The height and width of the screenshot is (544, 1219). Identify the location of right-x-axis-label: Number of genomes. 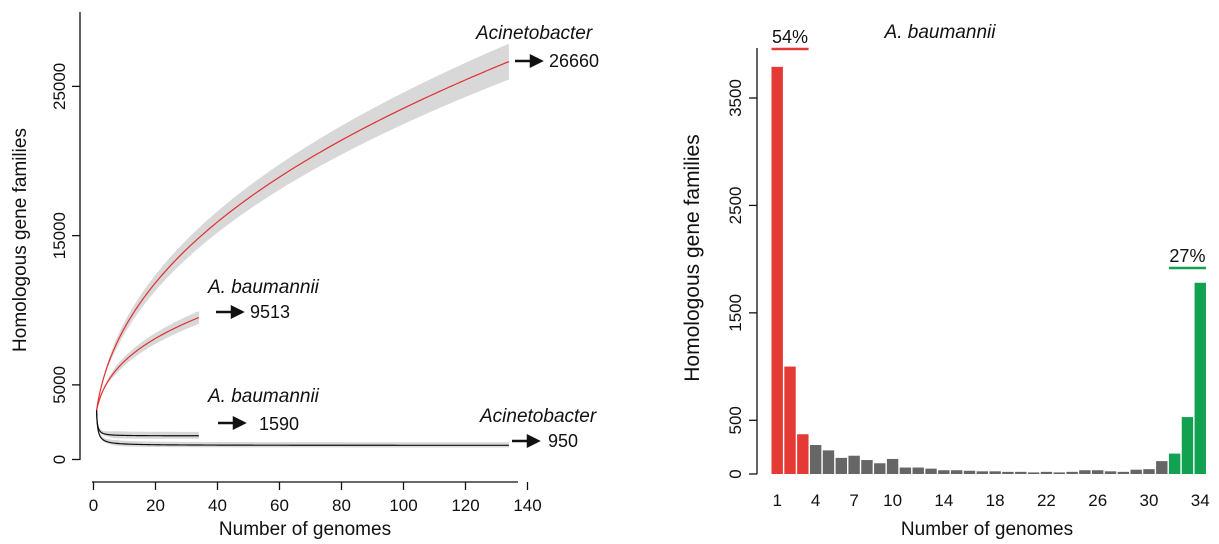
(987, 529).